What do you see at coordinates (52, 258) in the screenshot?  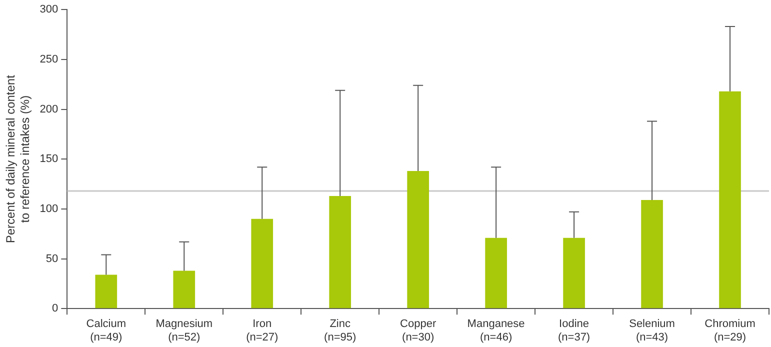 I see `y-tick-label: 50` at bounding box center [52, 258].